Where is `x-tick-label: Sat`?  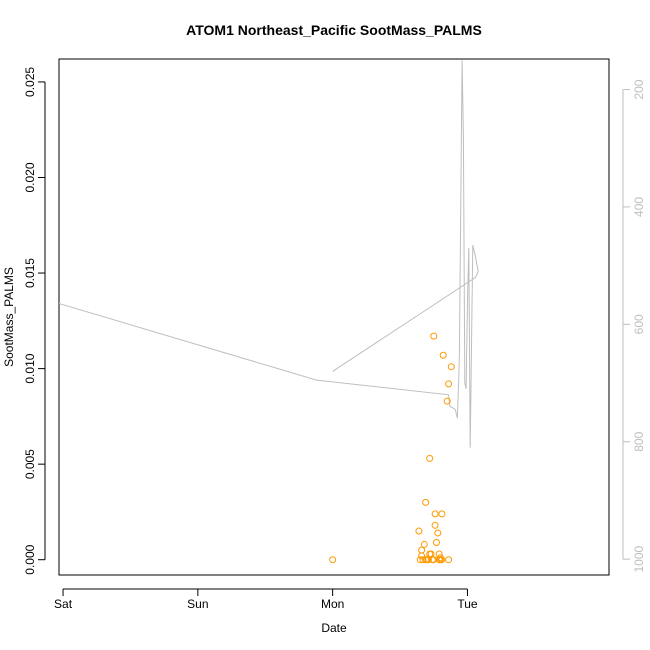 x-tick-label: Sat is located at coordinates (63, 604).